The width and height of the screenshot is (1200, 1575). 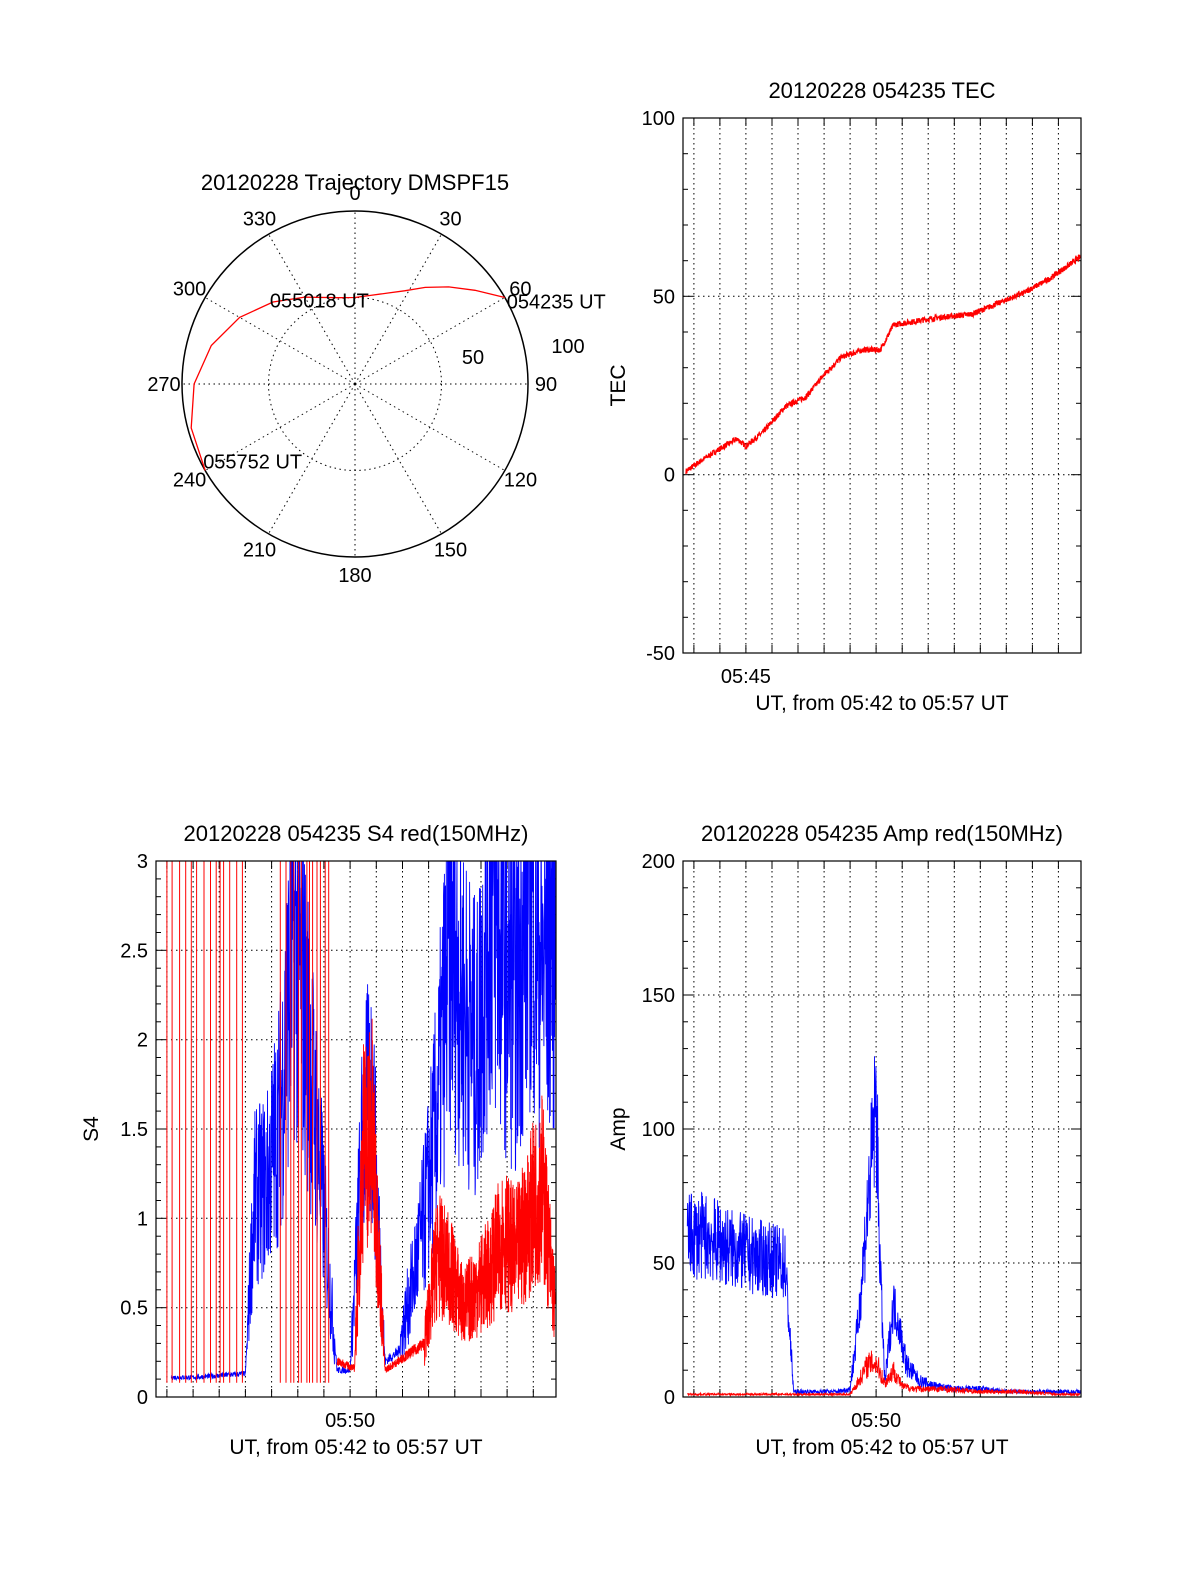 What do you see at coordinates (556, 303) in the screenshot?
I see `trajectory-annotation-0: 054235 UT` at bounding box center [556, 303].